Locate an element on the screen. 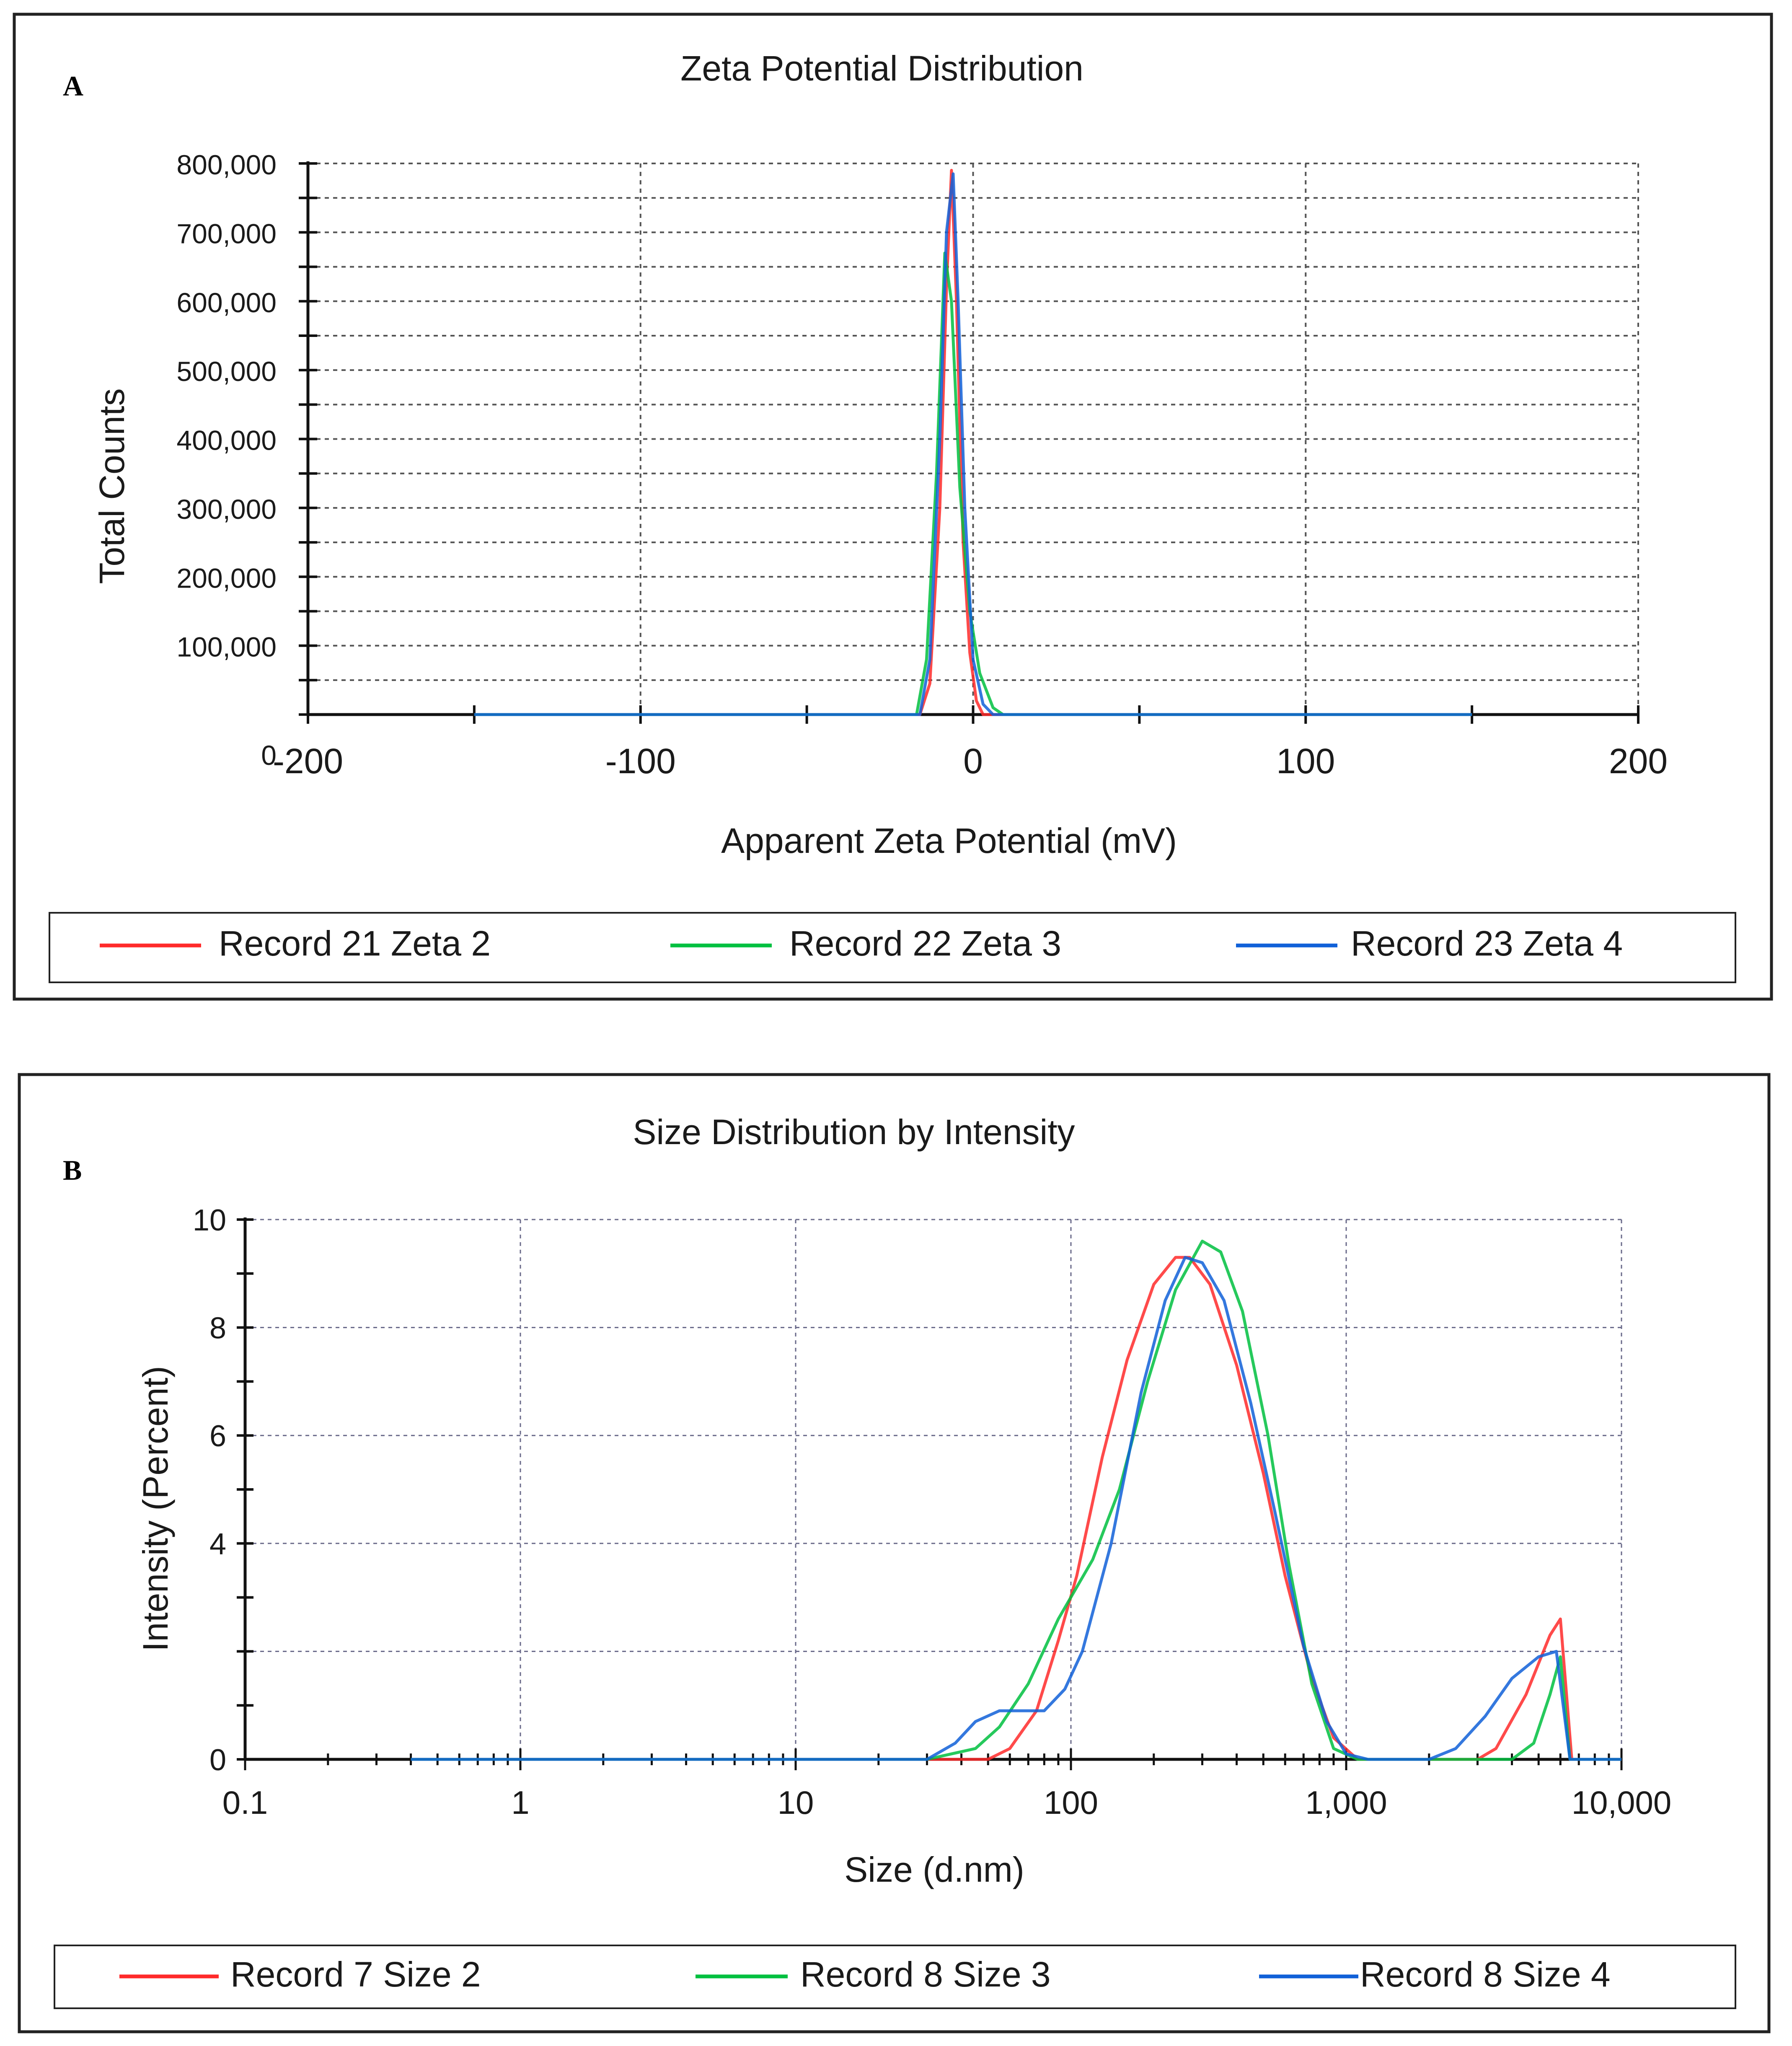 The height and width of the screenshot is (2046, 1792). panel-a-title: Zeta Potential Distribution is located at coordinates (881, 69).